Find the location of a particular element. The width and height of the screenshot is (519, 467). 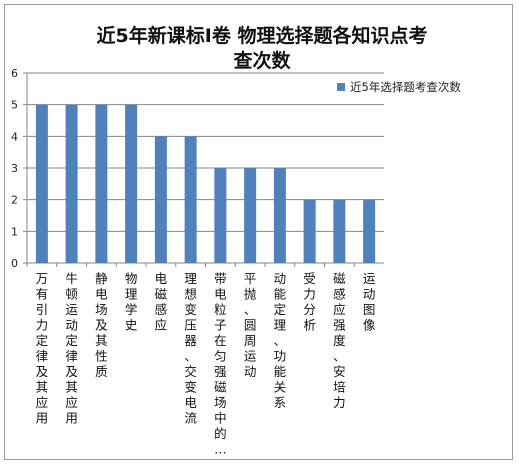

y-tick-label-1: 1 is located at coordinates (14, 231).